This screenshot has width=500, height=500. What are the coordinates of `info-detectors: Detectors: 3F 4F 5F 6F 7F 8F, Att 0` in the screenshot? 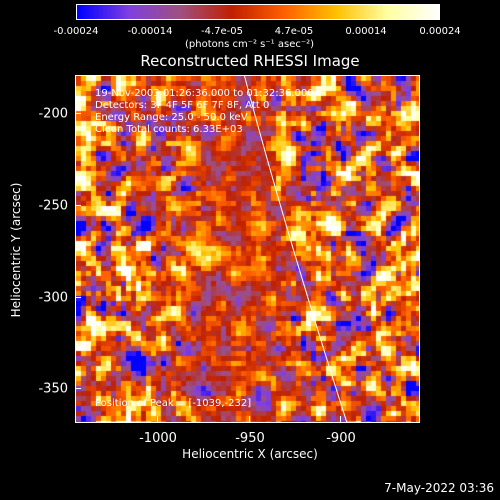 It's located at (182, 105).